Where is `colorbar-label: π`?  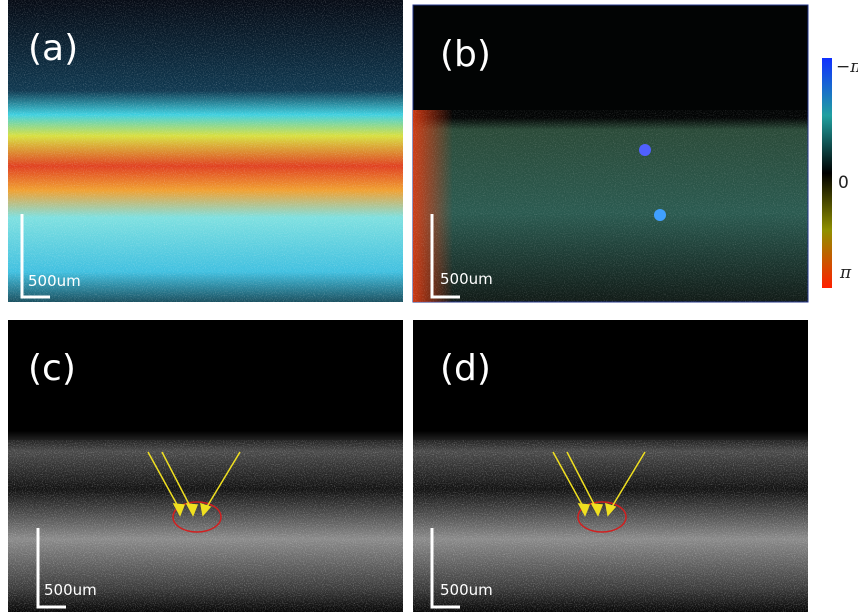
colorbar-label: π is located at coordinates (845, 273).